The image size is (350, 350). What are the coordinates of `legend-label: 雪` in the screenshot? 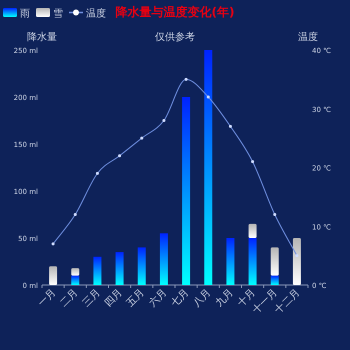 It's located at (58, 14).